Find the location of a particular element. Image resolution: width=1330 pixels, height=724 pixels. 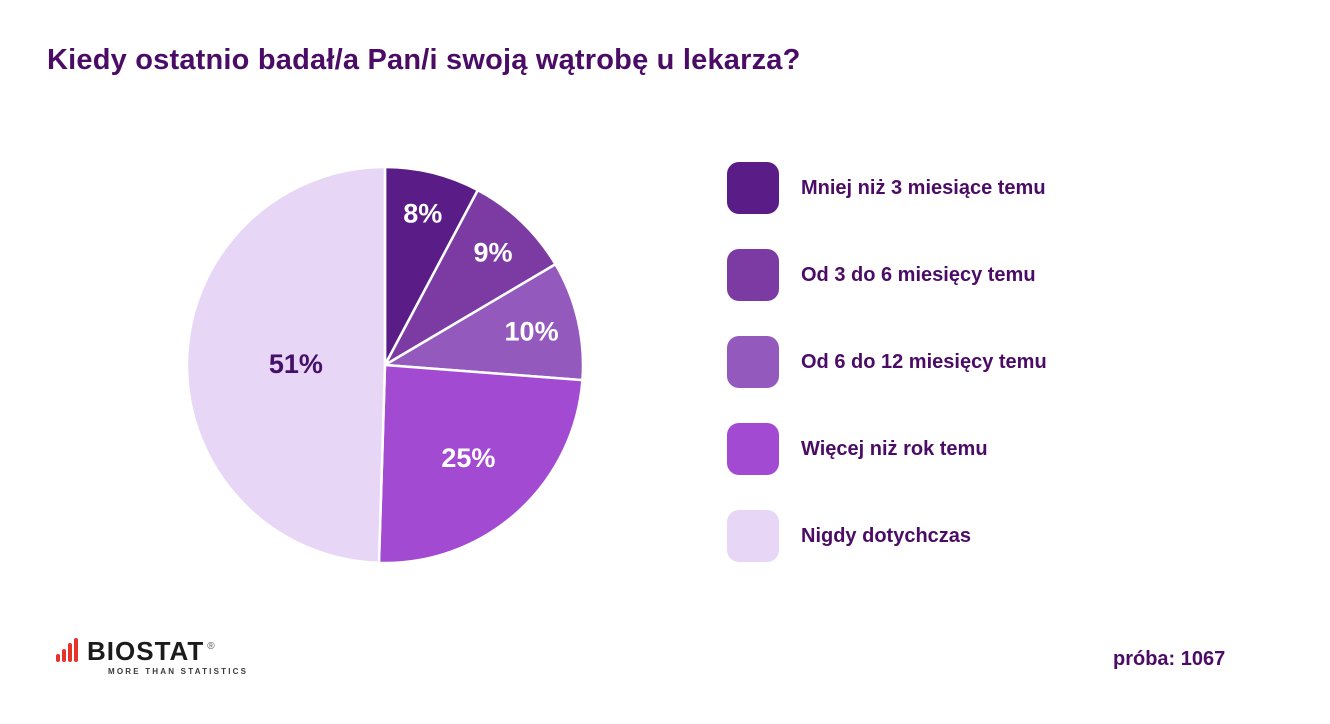

brand-logo: BIOSTAT ® MORE THAN STATISTICS is located at coordinates (152, 657).